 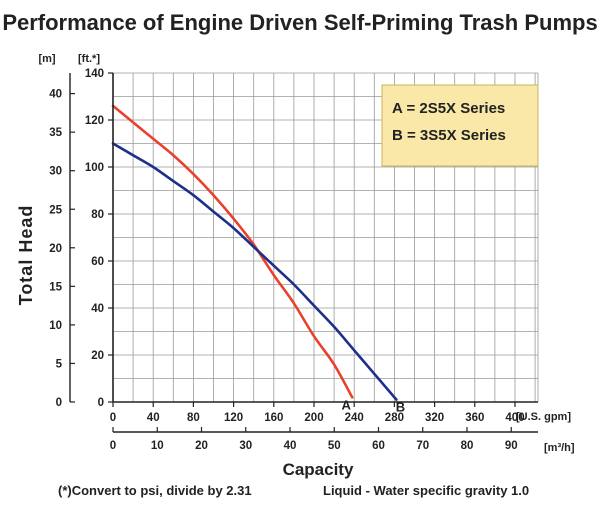 What do you see at coordinates (346, 404) in the screenshot?
I see `series-label-a: A` at bounding box center [346, 404].